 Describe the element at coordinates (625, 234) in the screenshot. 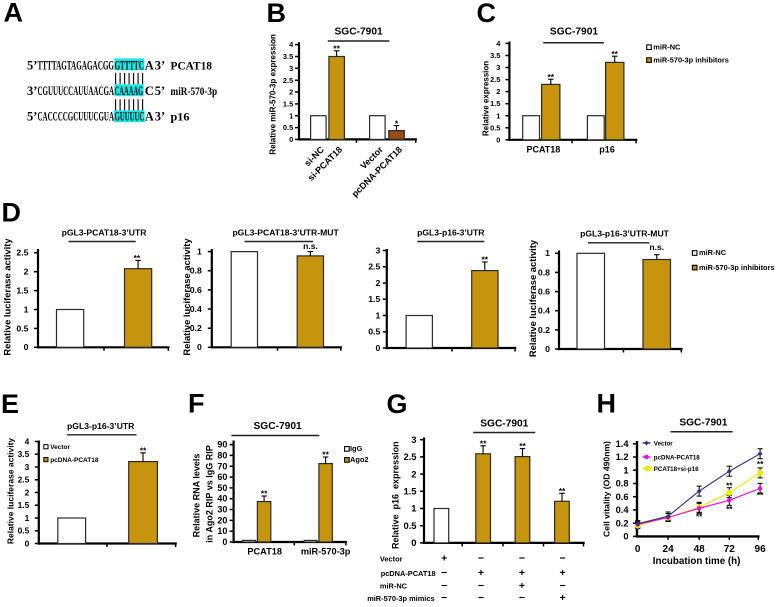

I see `svg-text: pGL3-p16-3’UTR-MUT` at that location.